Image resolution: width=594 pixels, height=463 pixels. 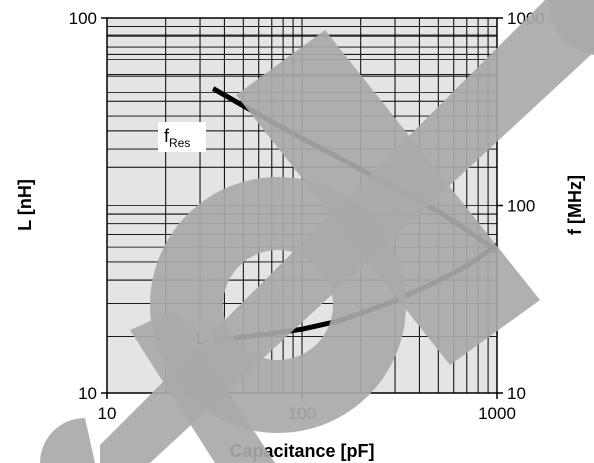 What do you see at coordinates (167, 136) in the screenshot?
I see `series-label-fres-main: f` at bounding box center [167, 136].